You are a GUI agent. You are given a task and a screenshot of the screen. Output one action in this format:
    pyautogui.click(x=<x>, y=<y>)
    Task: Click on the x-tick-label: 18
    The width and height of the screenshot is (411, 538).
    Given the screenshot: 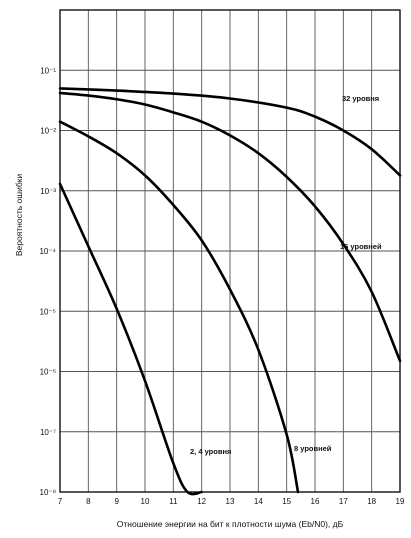 What is the action you would take?
    pyautogui.click(x=371, y=501)
    